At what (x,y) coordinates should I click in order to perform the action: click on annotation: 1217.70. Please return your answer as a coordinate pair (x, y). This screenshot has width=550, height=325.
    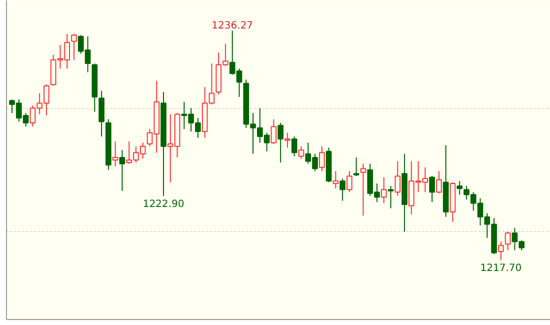
    Looking at the image, I should click on (501, 268).